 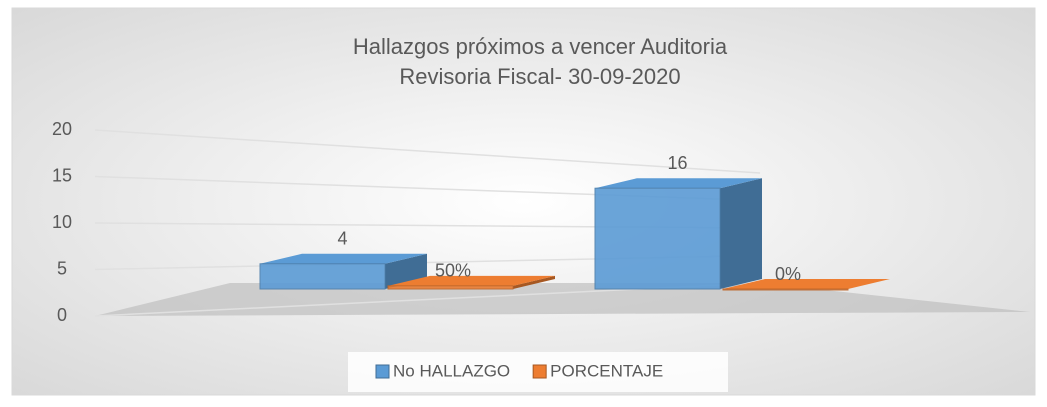 I want to click on y-tick-label: 15, so click(x=62, y=175).